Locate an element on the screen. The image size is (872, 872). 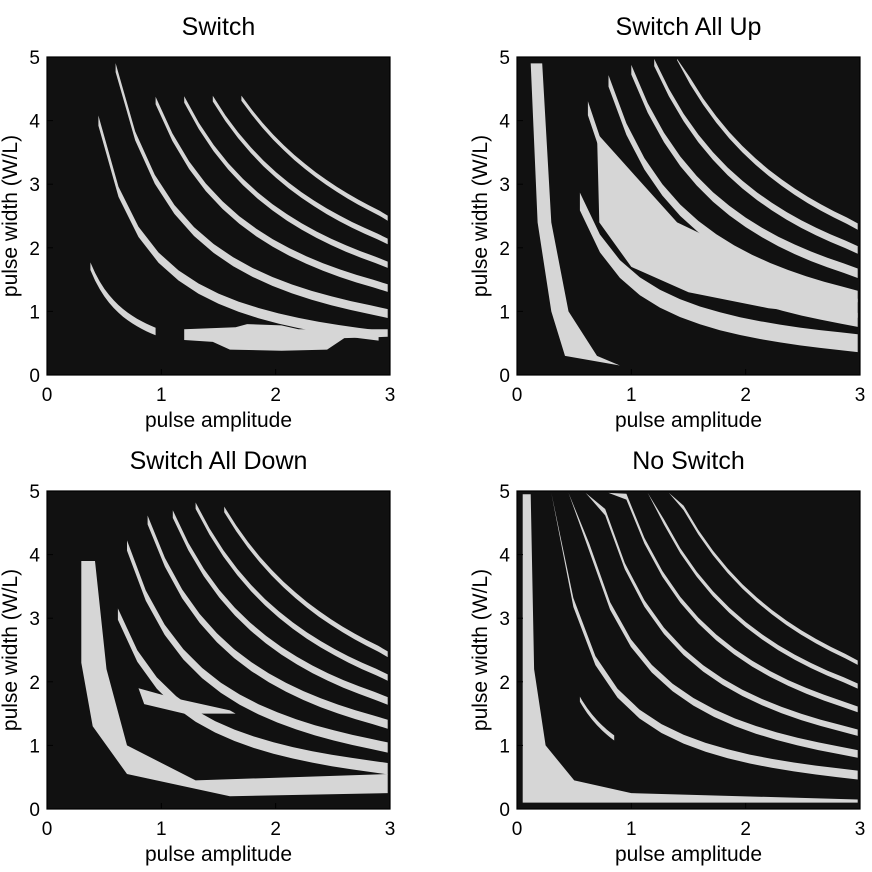
chart-title: No Switch is located at coordinates (688, 461).